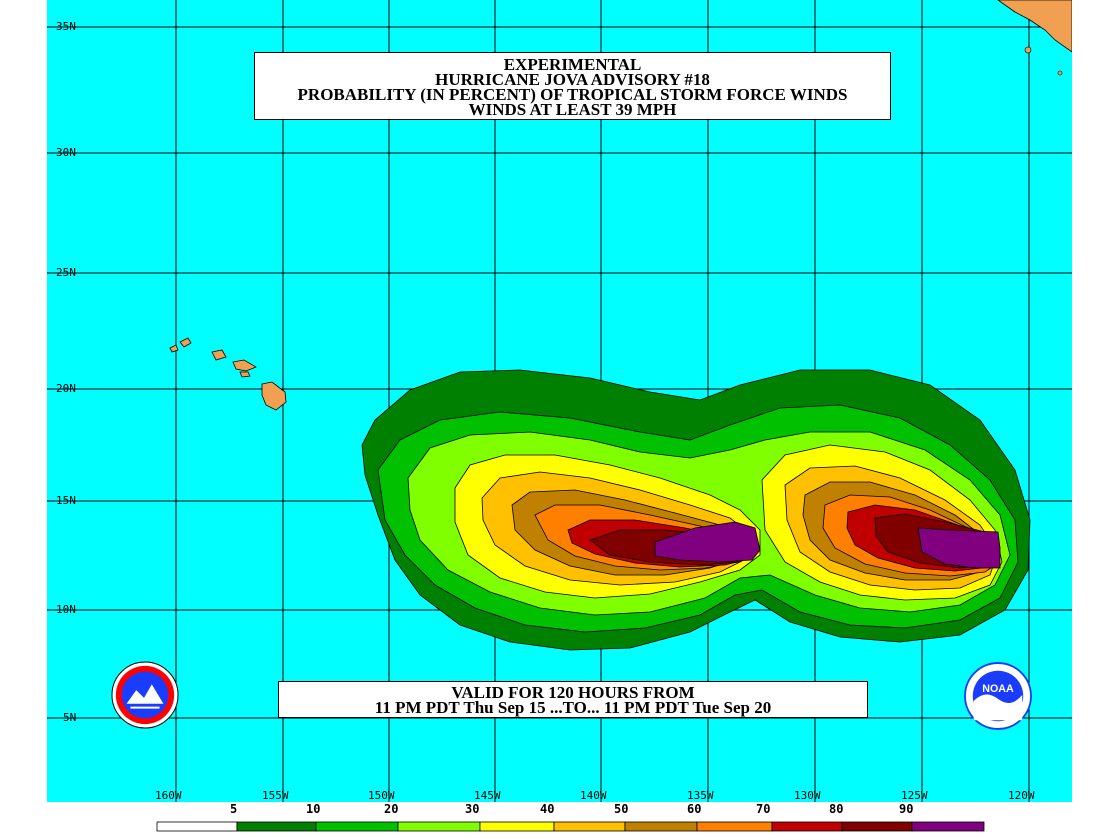 This screenshot has height=839, width=1119. I want to click on title-line-1: EXPERIMENTAL, so click(572, 64).